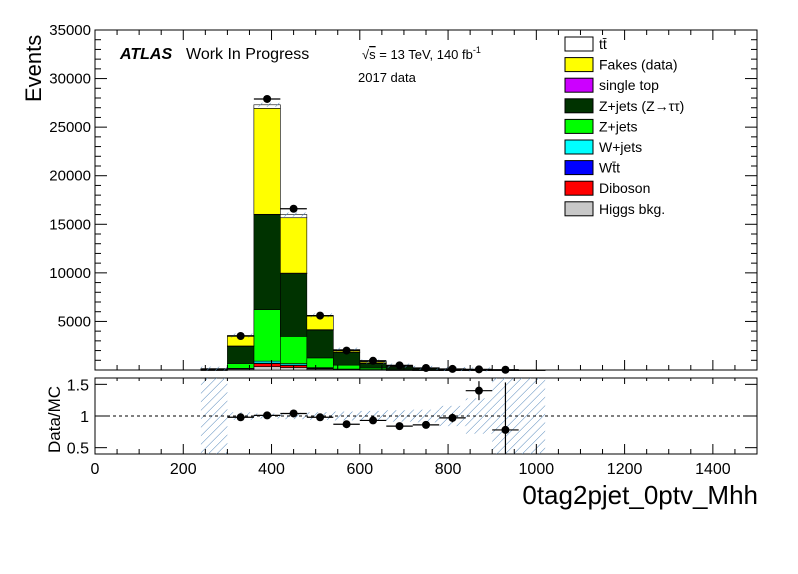 The width and height of the screenshot is (798, 574). Describe the element at coordinates (70, 127) in the screenshot. I see `main-ytick-label-4: 25000` at that location.